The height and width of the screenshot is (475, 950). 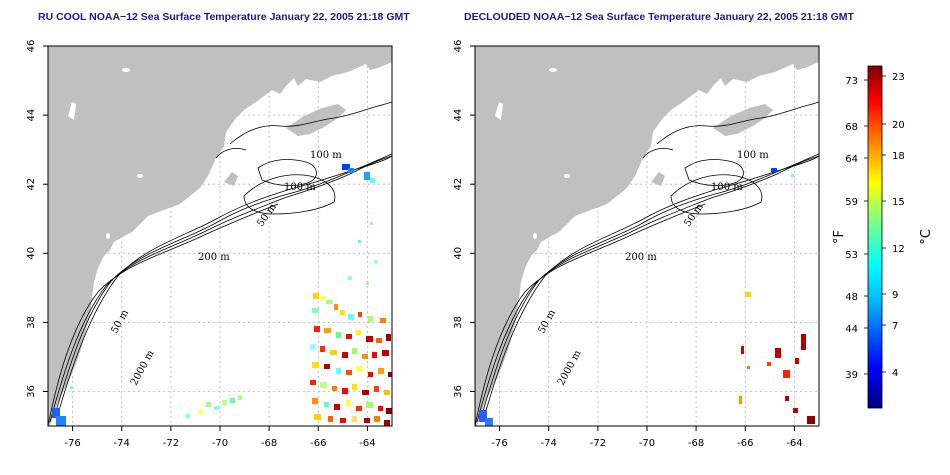 I want to click on colorbar-f-tick-5: 48, so click(x=851, y=297).